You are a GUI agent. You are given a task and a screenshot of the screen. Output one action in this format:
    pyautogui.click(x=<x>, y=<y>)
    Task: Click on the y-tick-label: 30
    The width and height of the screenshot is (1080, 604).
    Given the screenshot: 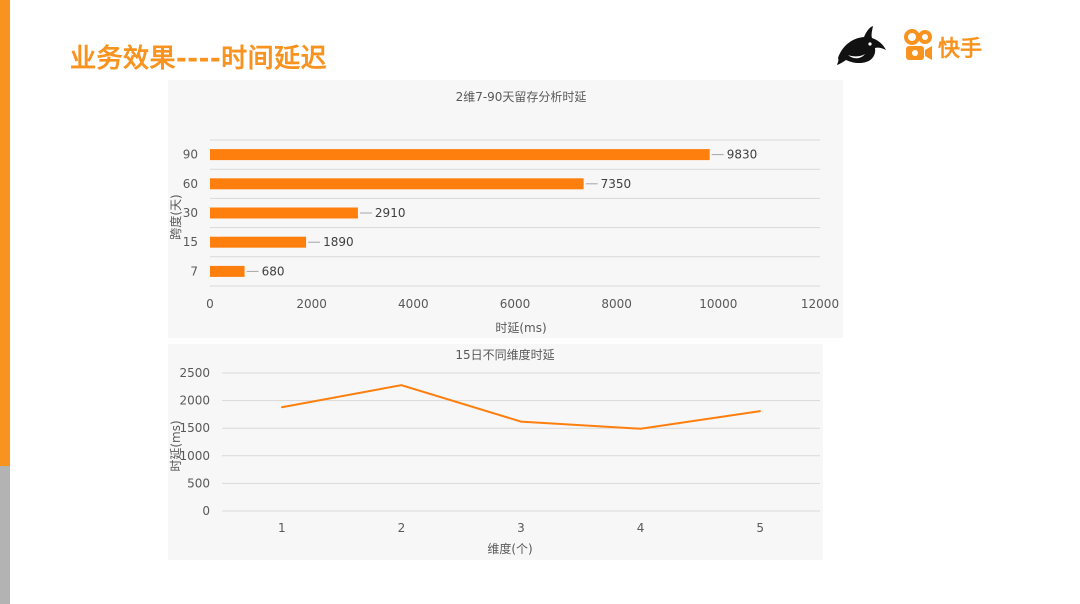 What is the action you would take?
    pyautogui.click(x=190, y=213)
    